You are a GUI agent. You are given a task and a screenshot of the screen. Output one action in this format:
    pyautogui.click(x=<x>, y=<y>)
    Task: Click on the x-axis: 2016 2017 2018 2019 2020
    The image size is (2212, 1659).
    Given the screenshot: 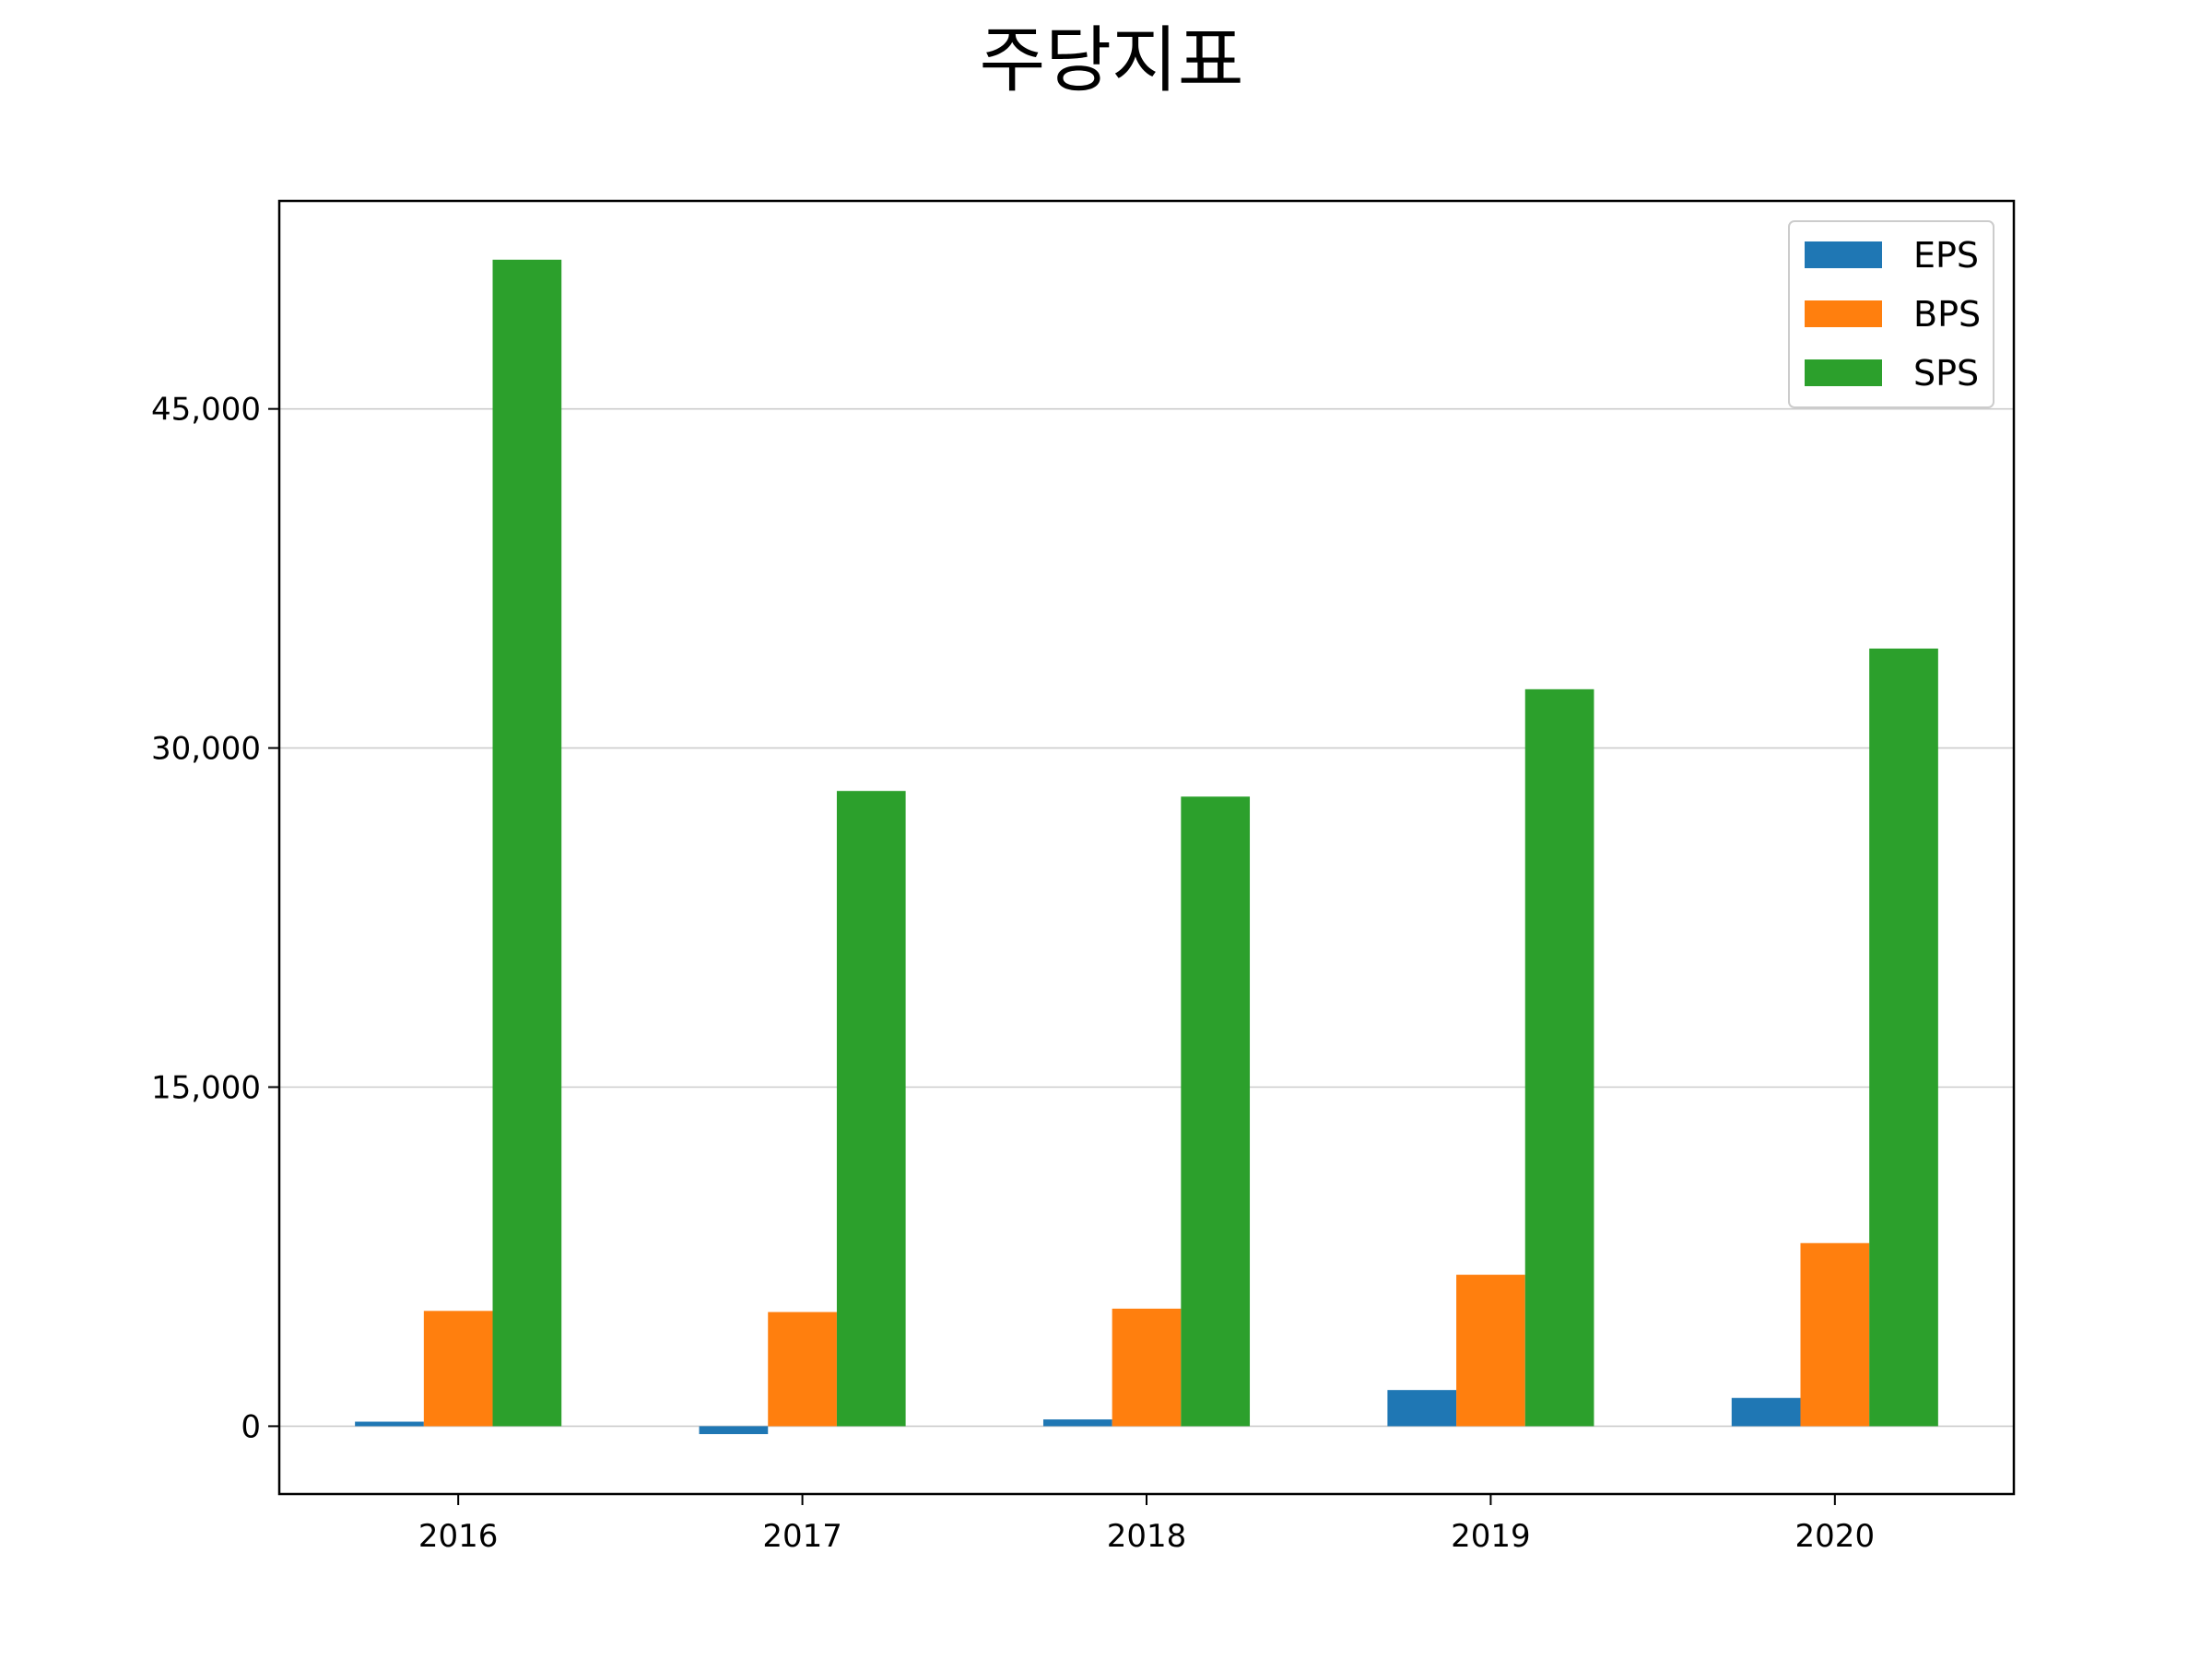 What is the action you would take?
    pyautogui.click(x=1146, y=1524)
    